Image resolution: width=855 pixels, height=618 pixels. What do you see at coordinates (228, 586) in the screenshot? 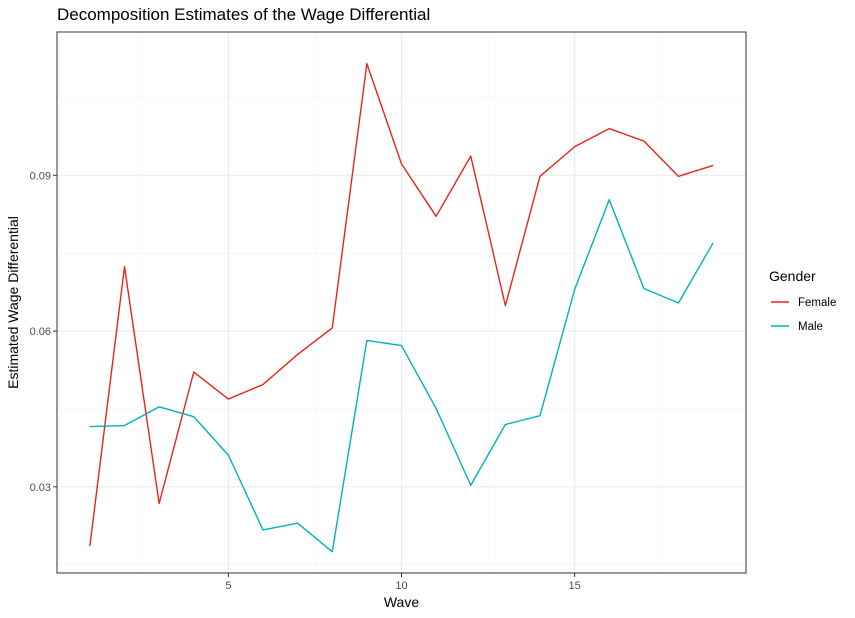
I see `x-tick-label: 5` at bounding box center [228, 586].